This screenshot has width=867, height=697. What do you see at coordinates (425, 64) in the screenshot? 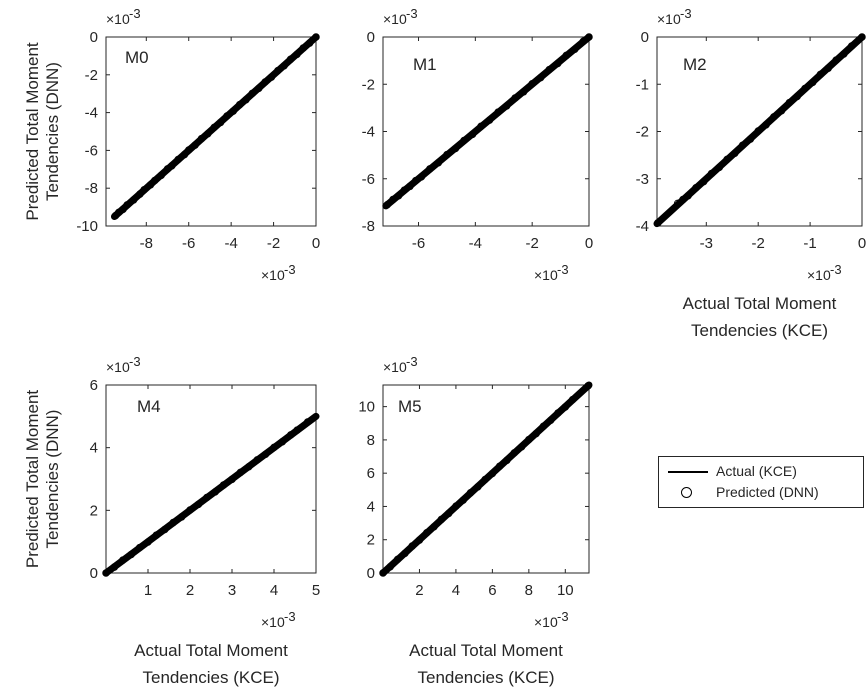
I see `panel-annotation: M1` at bounding box center [425, 64].